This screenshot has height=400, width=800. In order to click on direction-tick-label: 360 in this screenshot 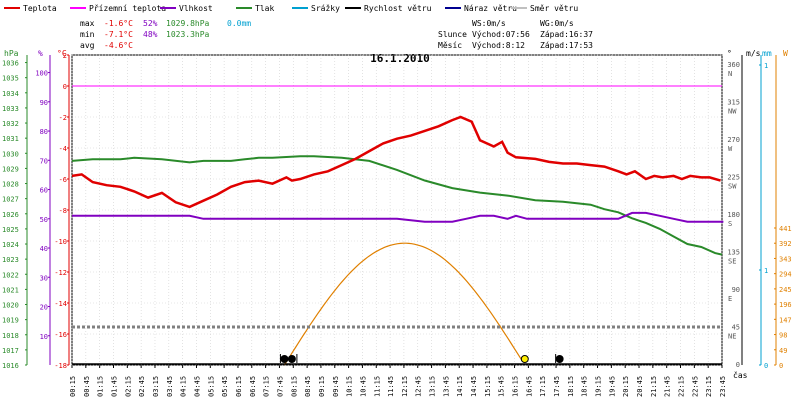, I will do `click(733, 65)`.